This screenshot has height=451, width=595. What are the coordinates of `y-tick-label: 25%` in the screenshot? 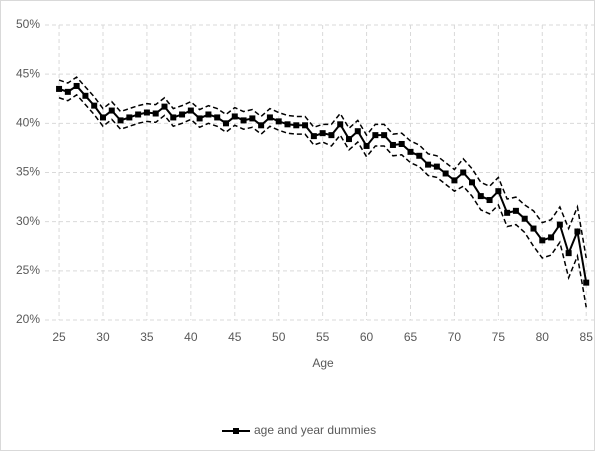 It's located at (28, 270).